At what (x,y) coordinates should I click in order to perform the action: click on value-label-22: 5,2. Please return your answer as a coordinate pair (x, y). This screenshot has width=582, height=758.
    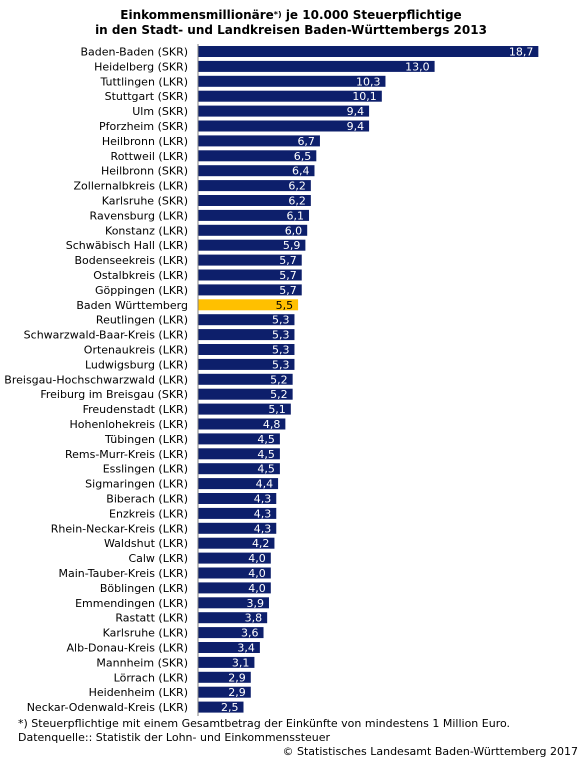
    Looking at the image, I should click on (279, 379).